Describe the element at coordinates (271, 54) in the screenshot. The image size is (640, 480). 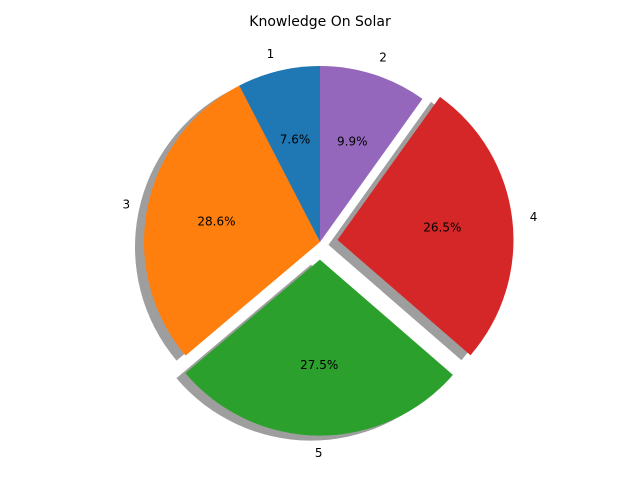
I see `slice-label-1: 1` at that location.